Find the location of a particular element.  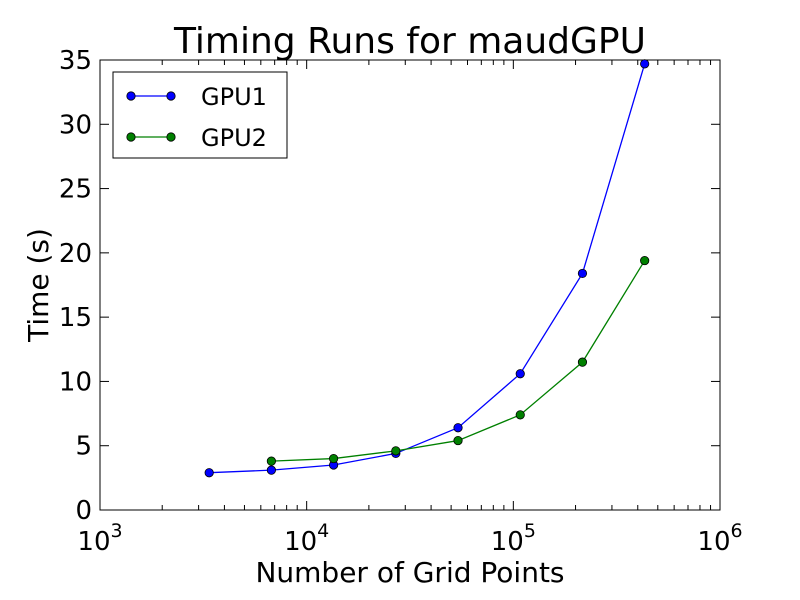

y-tick-label: 0 is located at coordinates (83, 511).